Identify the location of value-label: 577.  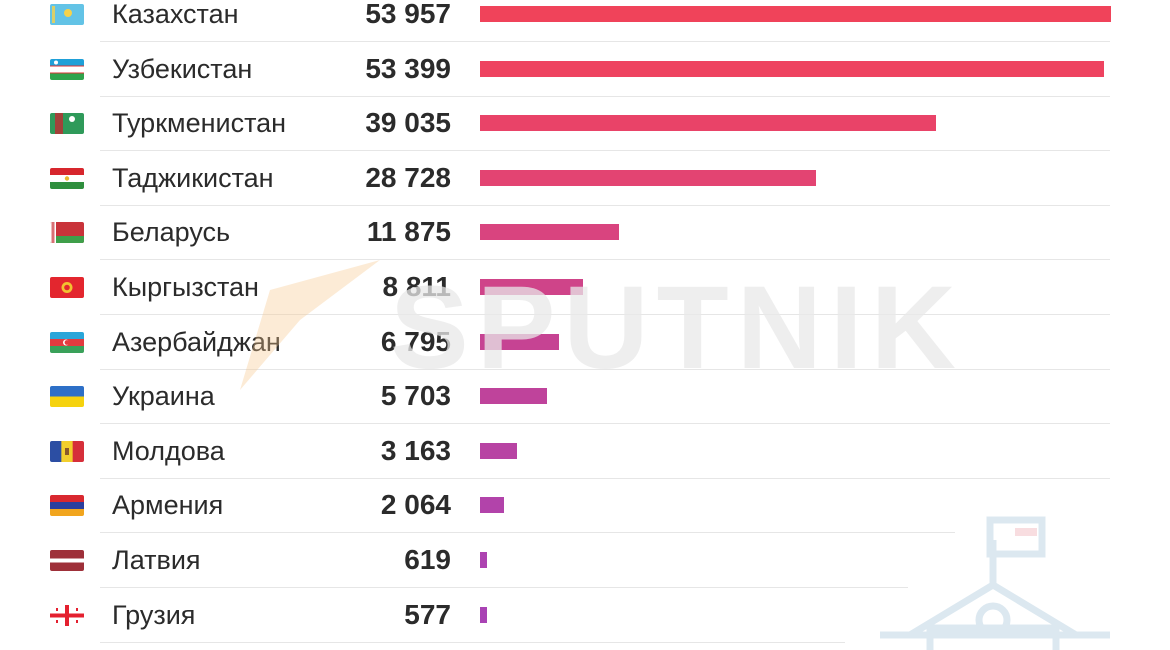
(427, 614).